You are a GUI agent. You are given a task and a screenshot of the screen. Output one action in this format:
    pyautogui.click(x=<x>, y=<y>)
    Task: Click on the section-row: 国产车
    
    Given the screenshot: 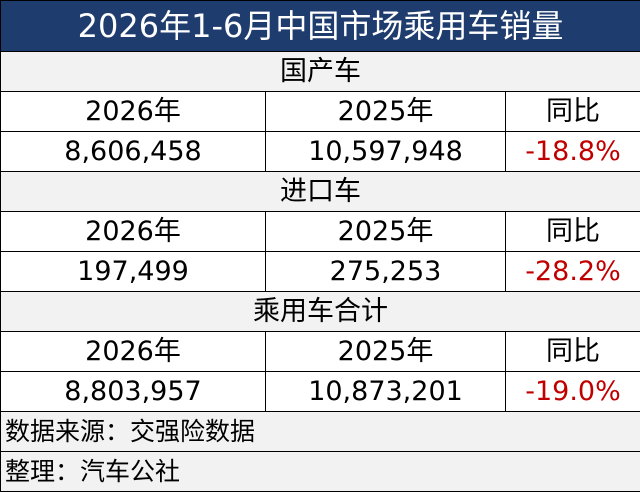 What is the action you would take?
    pyautogui.click(x=320, y=72)
    